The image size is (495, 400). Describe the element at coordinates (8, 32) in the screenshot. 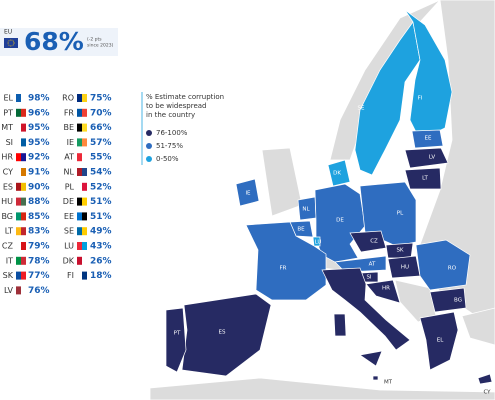

I see `eu-label: EU` at that location.